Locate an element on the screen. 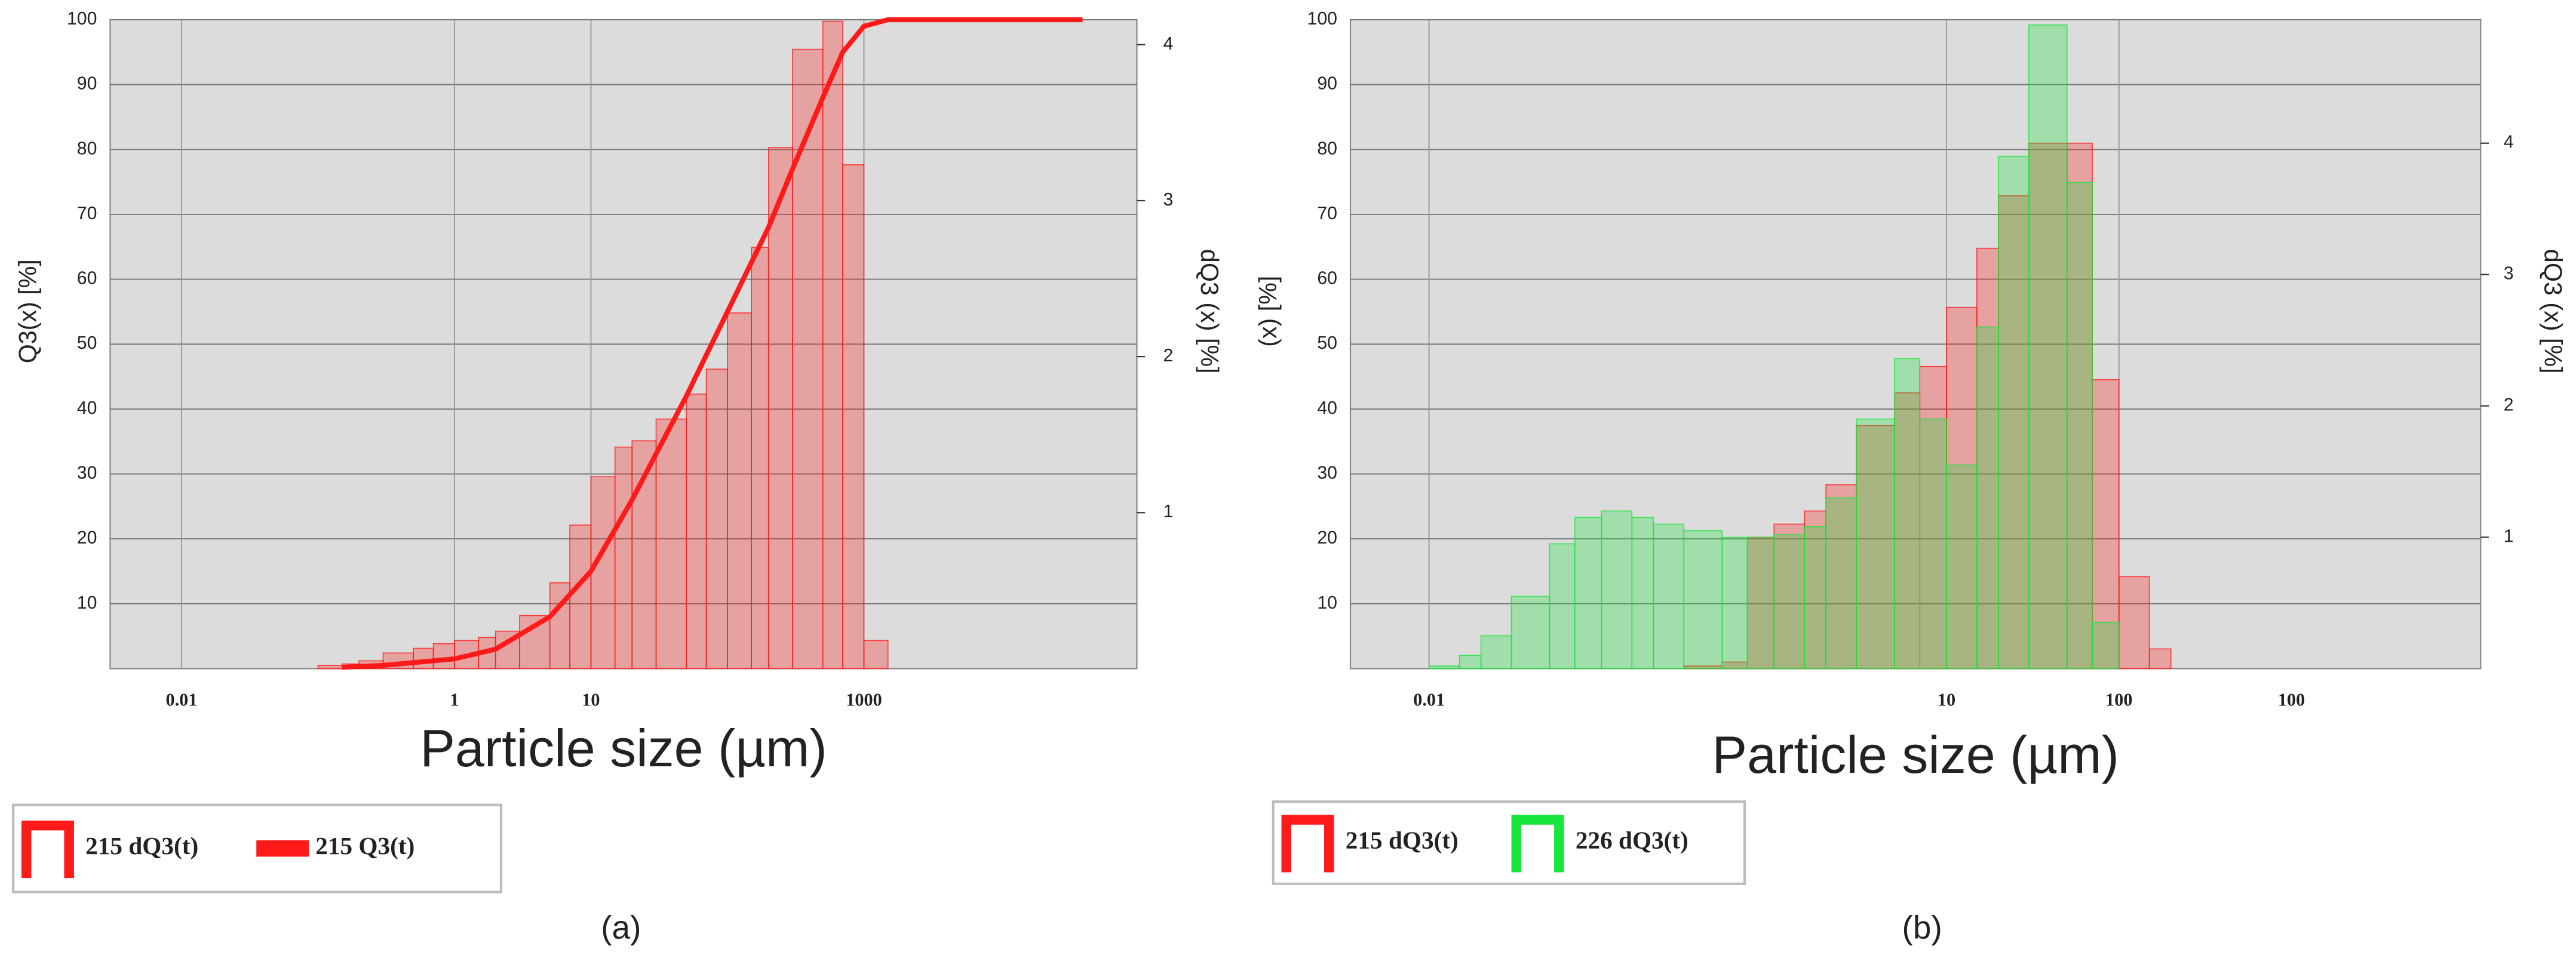 The width and height of the screenshot is (2576, 961). legend-box is located at coordinates (1509, 842).